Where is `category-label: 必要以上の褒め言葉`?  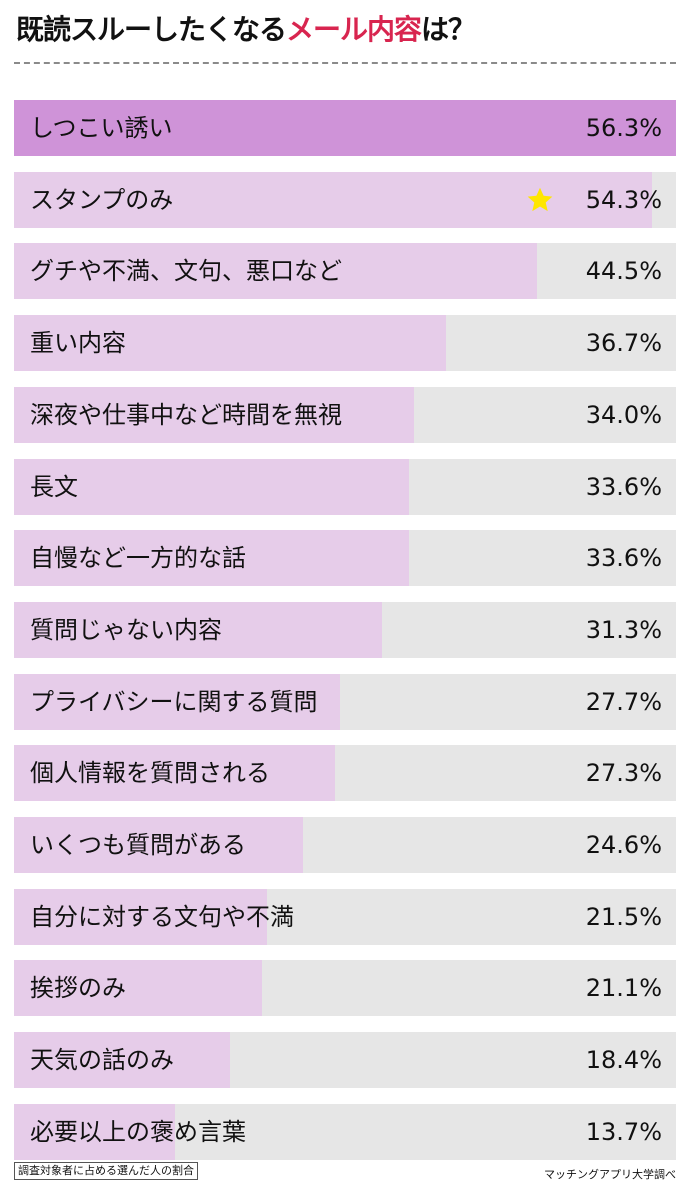
category-label: 必要以上の褒め言葉 is located at coordinates (138, 1132).